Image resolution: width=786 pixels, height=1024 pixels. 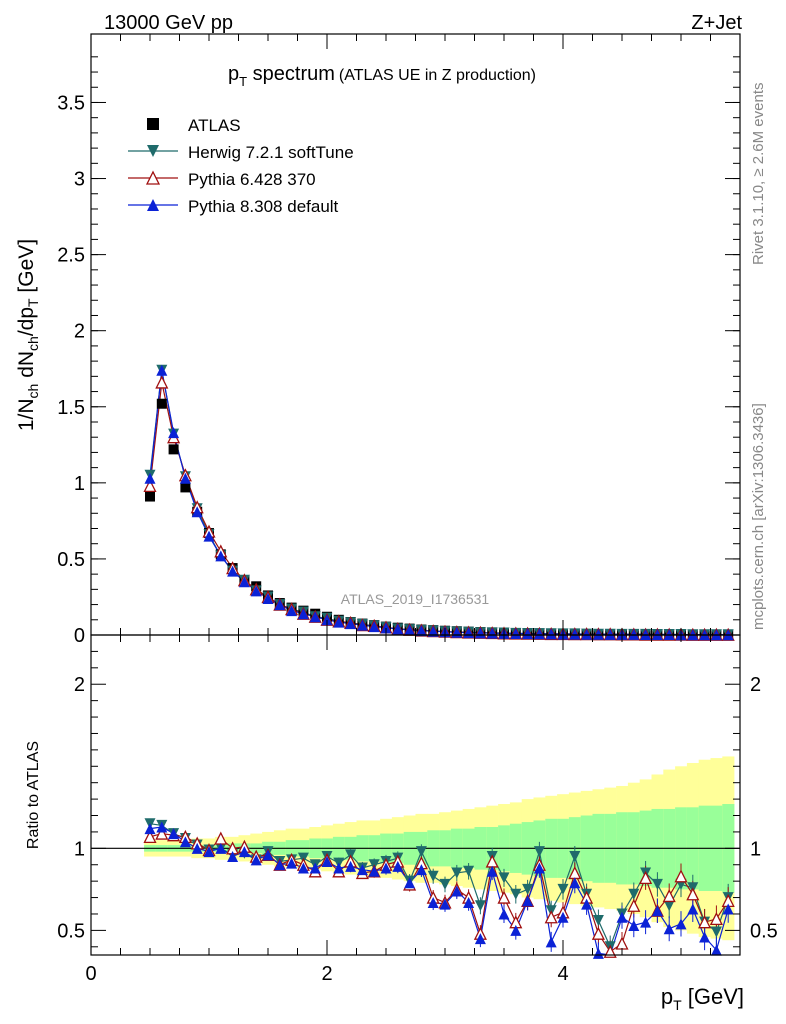 I want to click on ratio-y-tick-label: 0.5, so click(x=71, y=931).